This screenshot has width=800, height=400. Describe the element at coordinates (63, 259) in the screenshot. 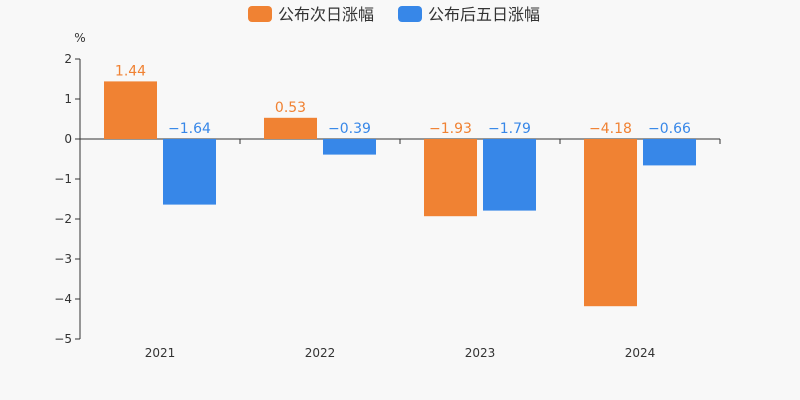

I see `y-tick-label: −3` at that location.